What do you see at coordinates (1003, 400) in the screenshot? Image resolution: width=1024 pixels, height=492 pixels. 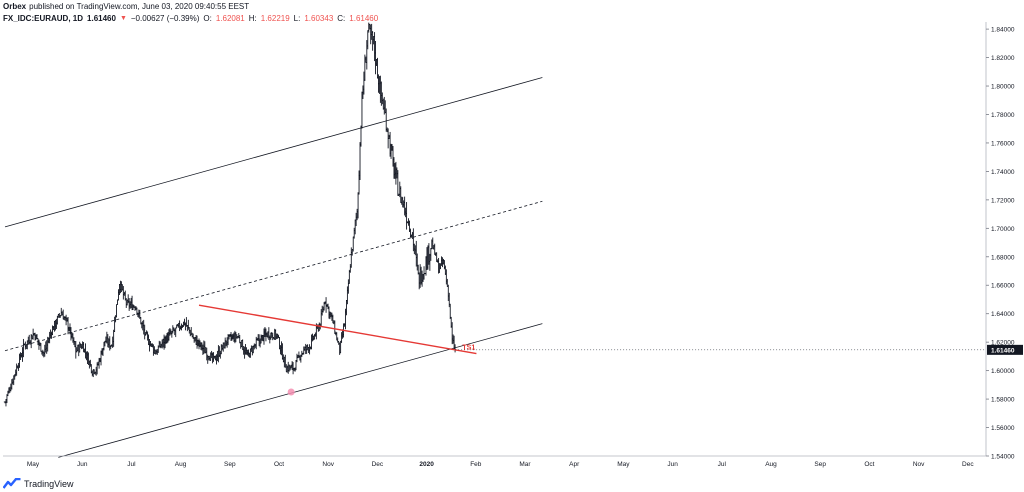 I see `price-tick-label: 1.58000` at bounding box center [1003, 400].